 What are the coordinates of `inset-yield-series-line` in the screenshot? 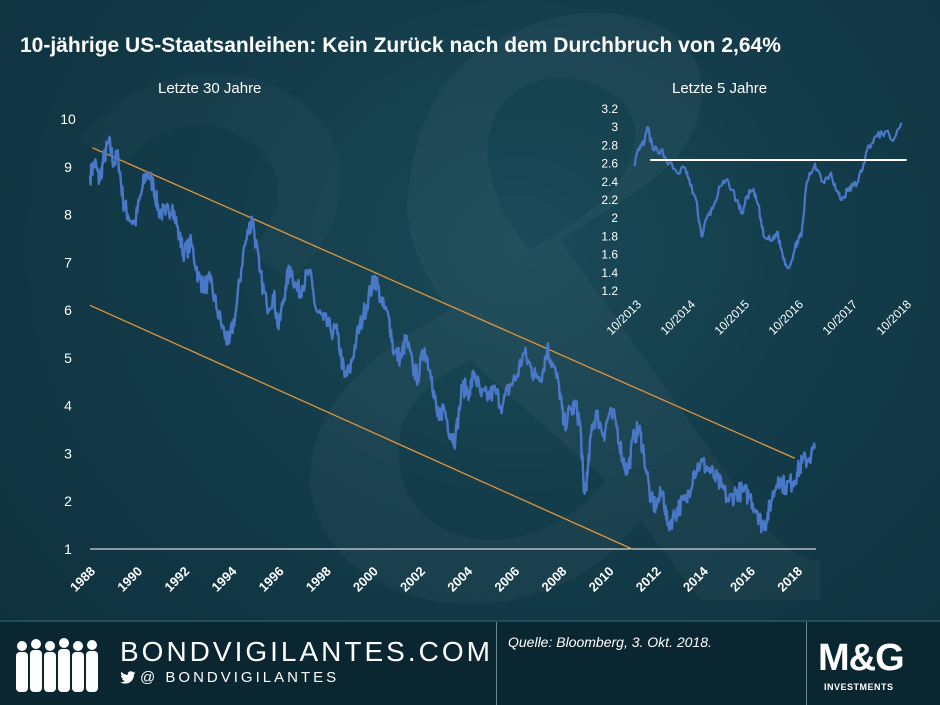 It's located at (768, 196).